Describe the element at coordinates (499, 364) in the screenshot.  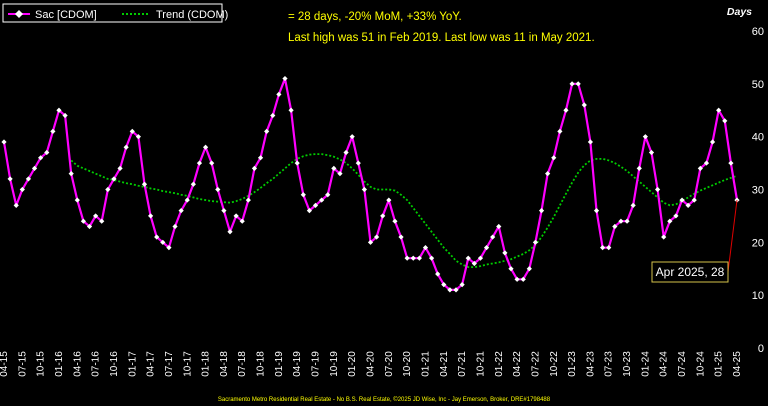
I see `x-tick-label: 01-22` at that location.